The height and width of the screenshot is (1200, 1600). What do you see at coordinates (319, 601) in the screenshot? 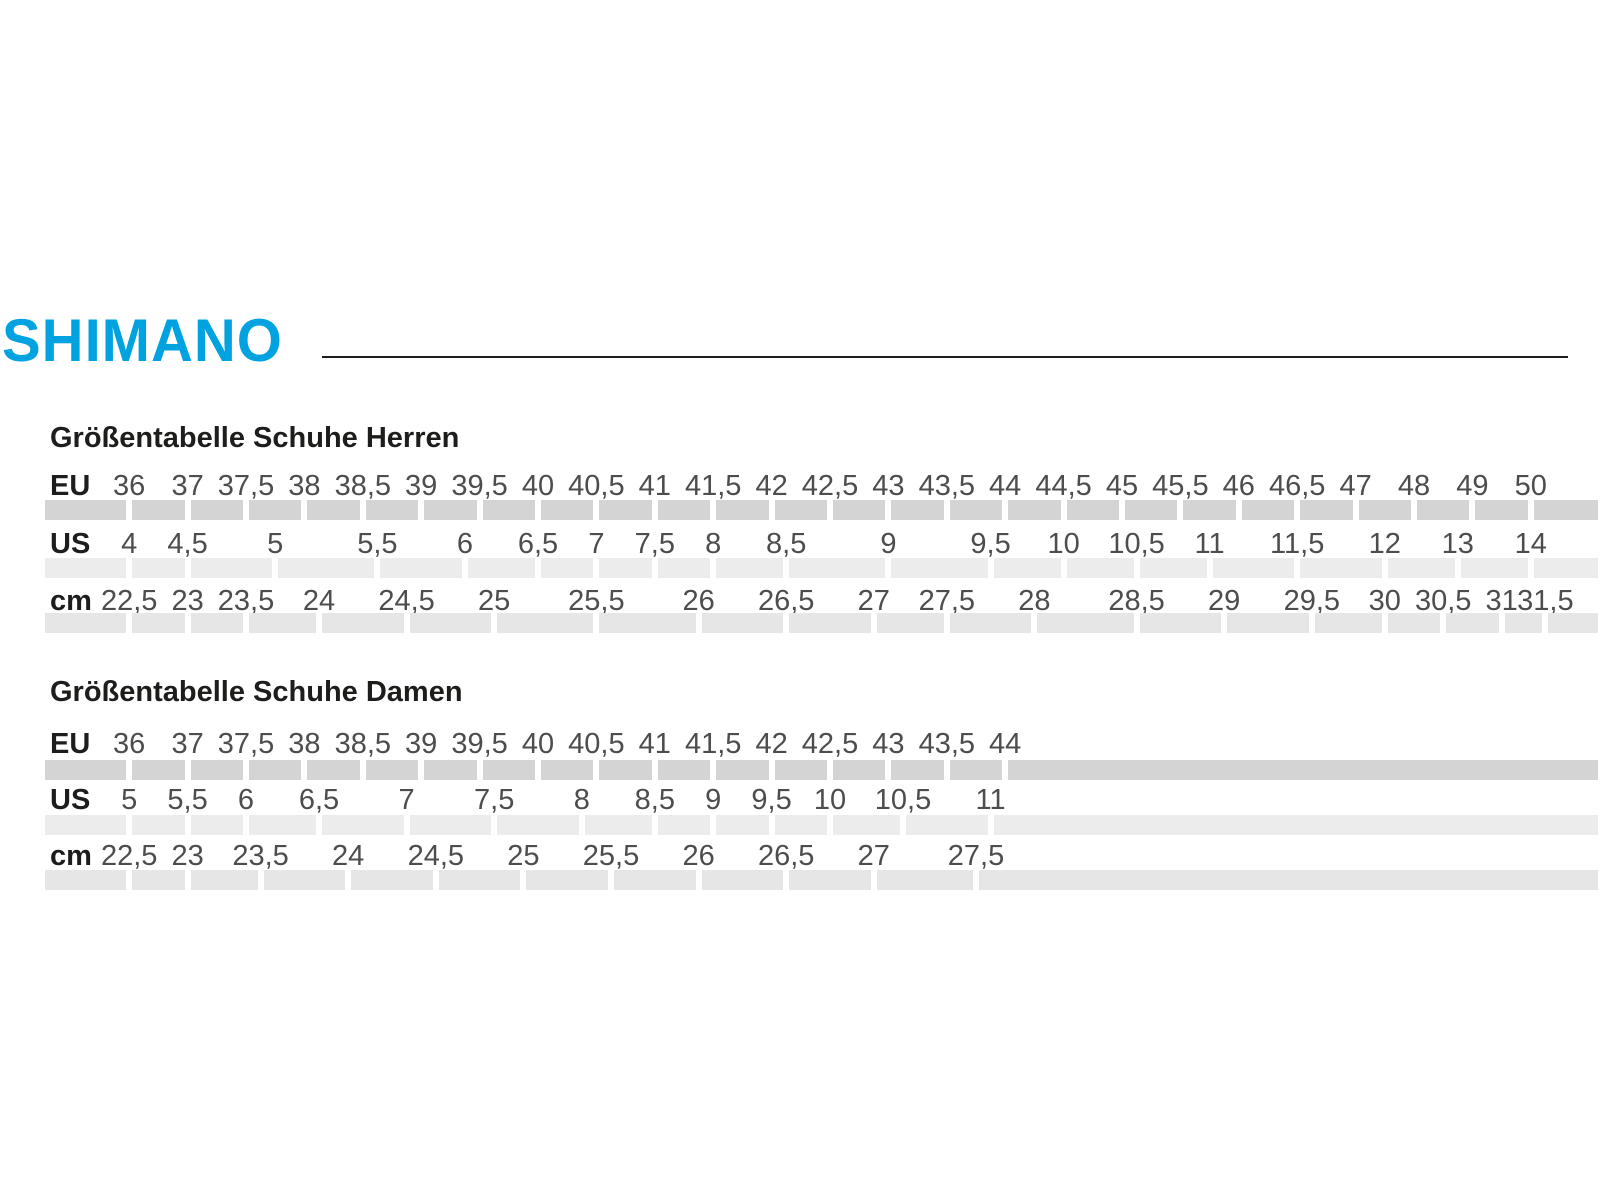
I see `size-value: 24` at bounding box center [319, 601].